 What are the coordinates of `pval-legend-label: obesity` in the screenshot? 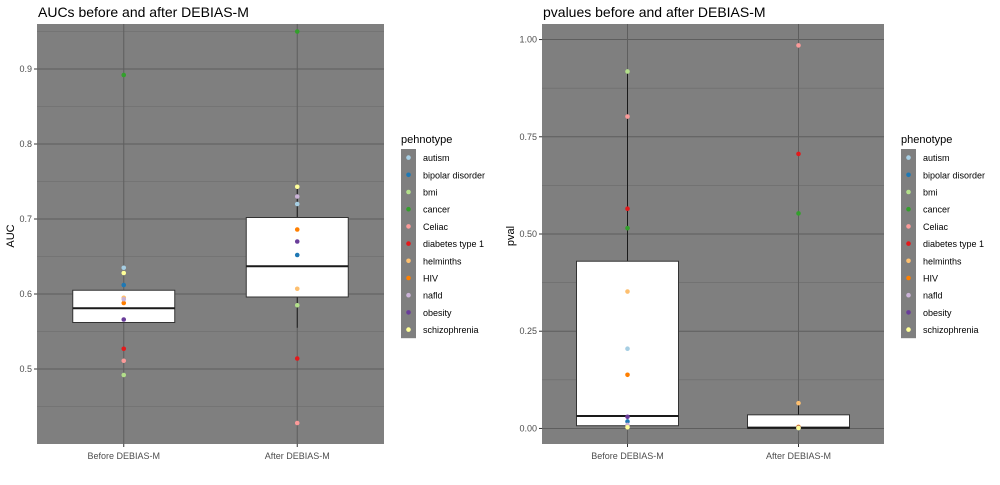 It's located at (937, 313).